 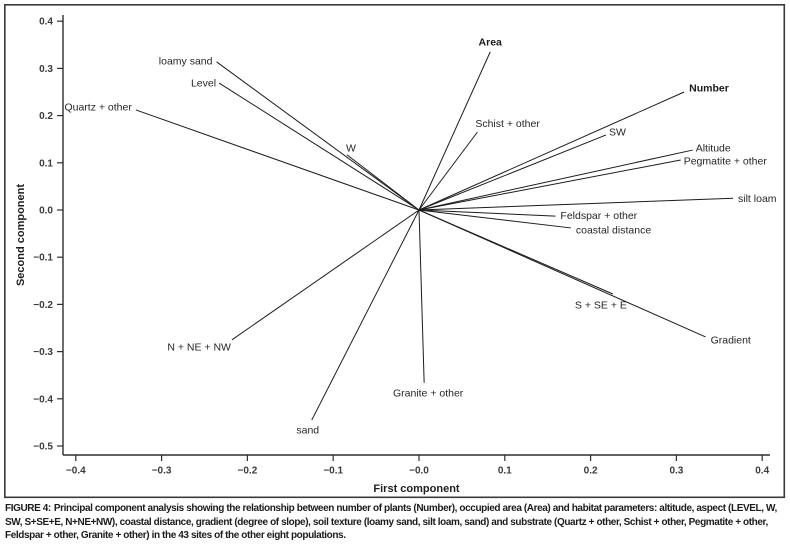 I want to click on pca-vector-label-gradient: Gradient, so click(x=731, y=341).